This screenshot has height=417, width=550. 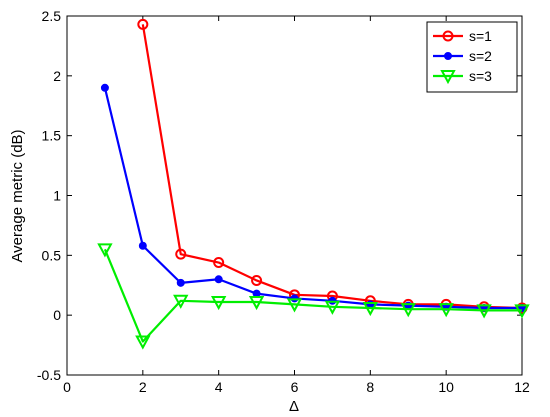 I want to click on legend-item: s=1, so click(x=462, y=36).